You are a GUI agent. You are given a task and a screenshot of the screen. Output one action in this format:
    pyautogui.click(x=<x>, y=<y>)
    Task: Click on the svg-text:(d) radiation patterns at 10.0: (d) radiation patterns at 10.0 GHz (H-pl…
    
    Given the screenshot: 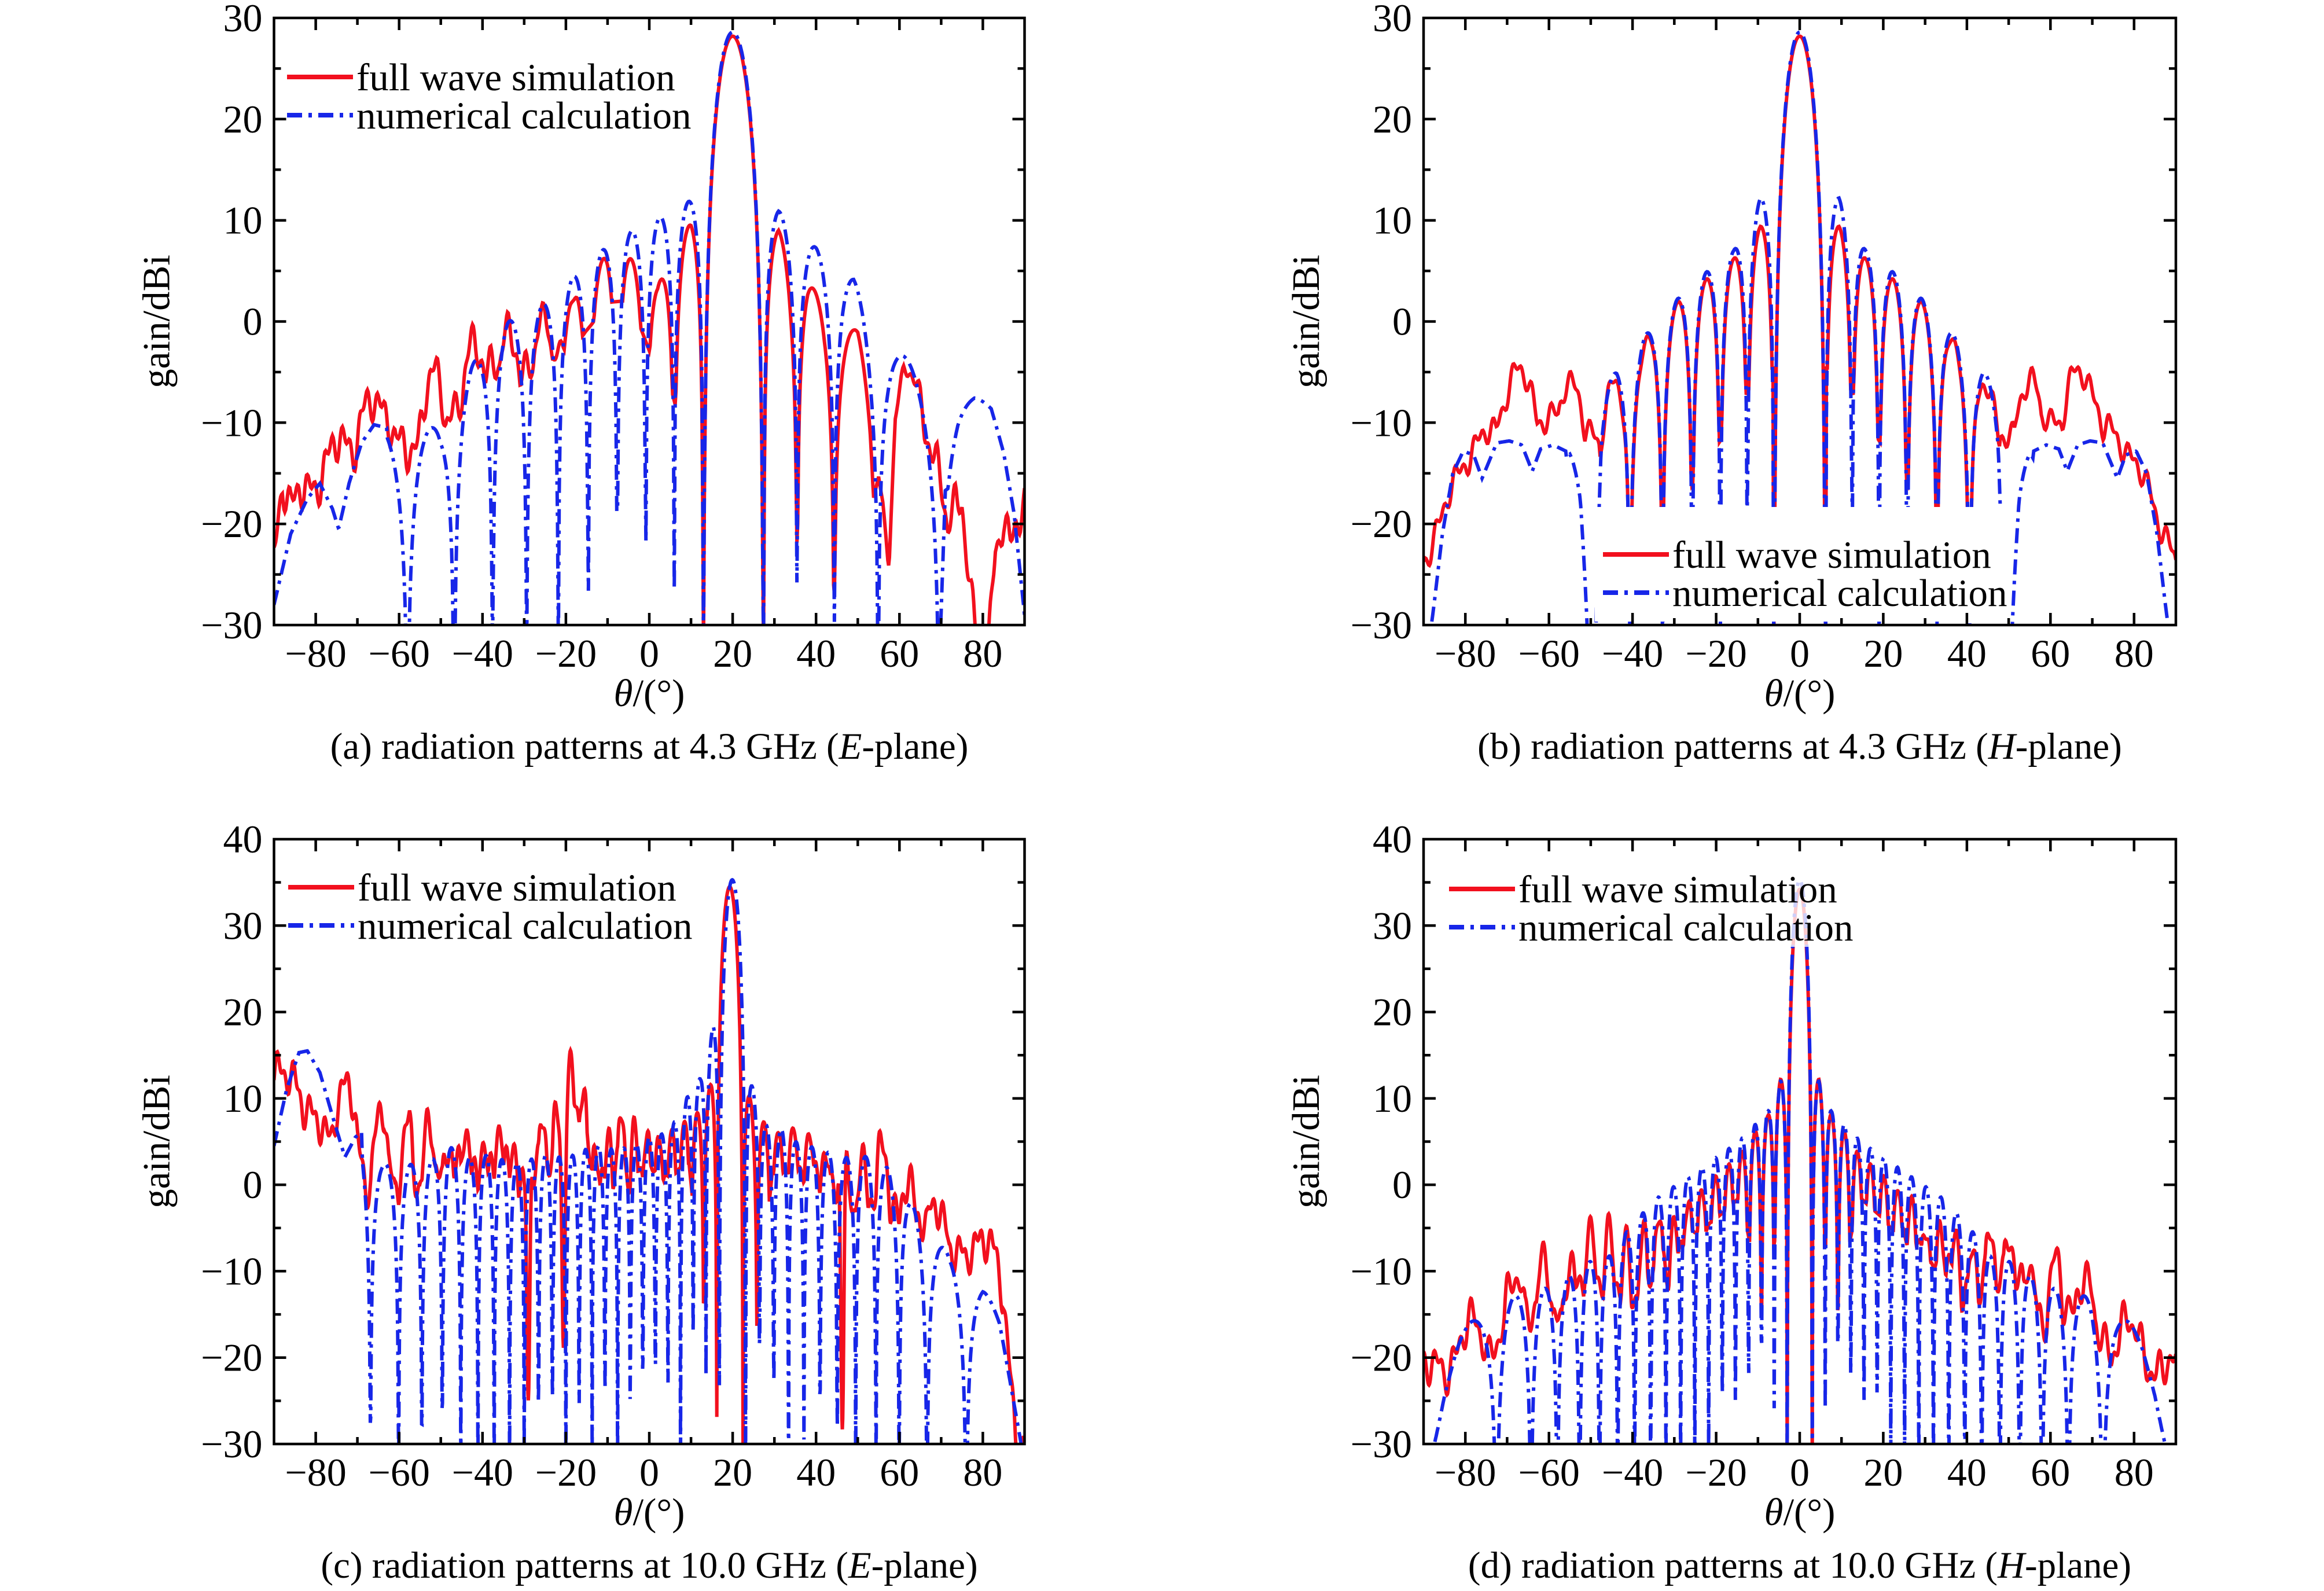 What is the action you would take?
    pyautogui.click(x=1799, y=1566)
    